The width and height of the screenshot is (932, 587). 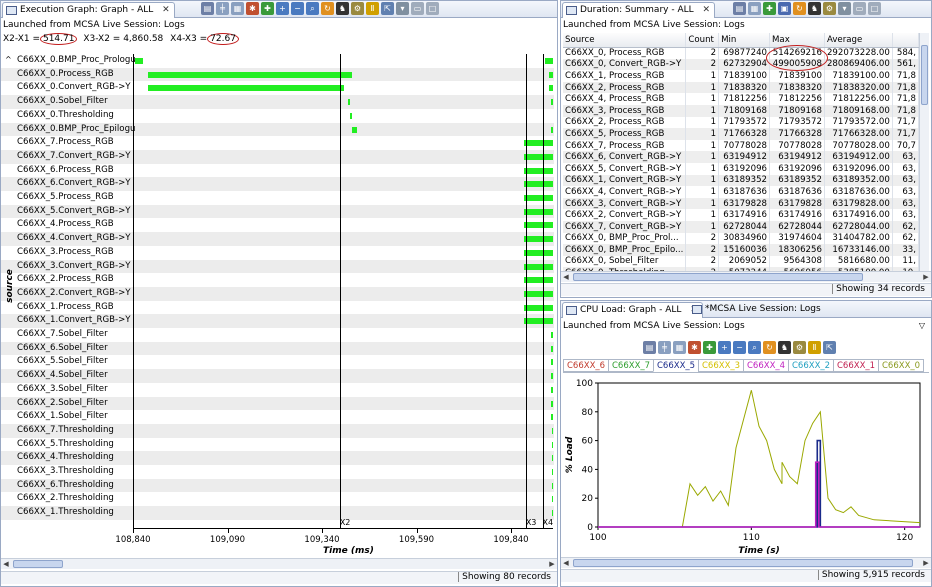 What do you see at coordinates (312, 8) in the screenshot?
I see `zoom-fit-icon: ⌕` at bounding box center [312, 8].